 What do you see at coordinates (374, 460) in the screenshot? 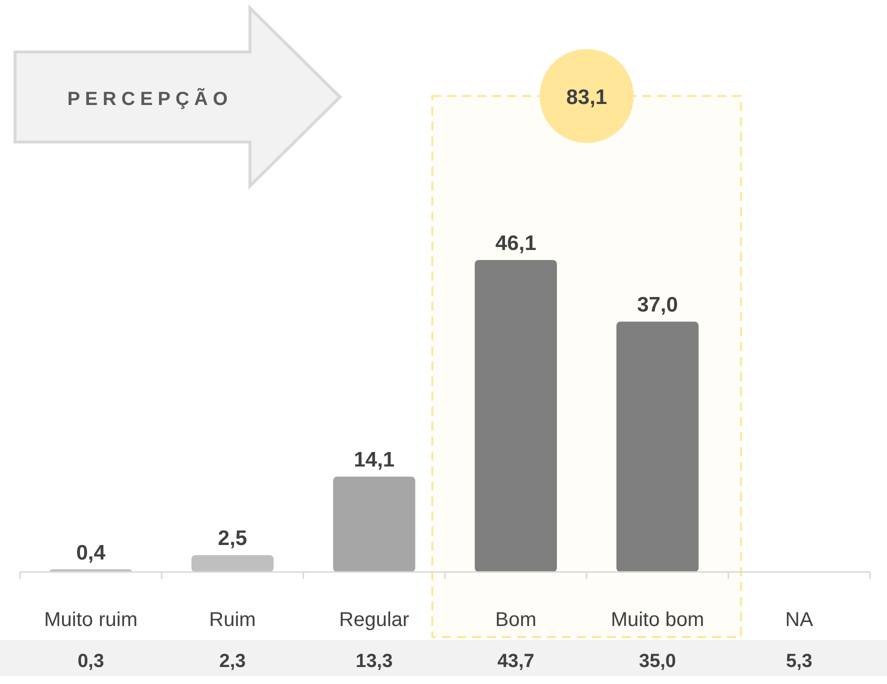
I see `data-label: 14,1` at bounding box center [374, 460].